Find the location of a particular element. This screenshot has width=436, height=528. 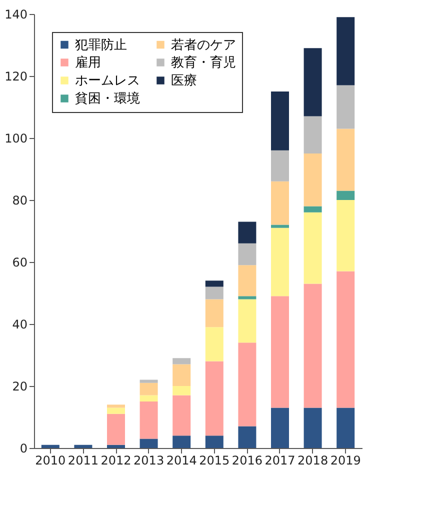

y-tick-label: 120 is located at coordinates (16, 77).